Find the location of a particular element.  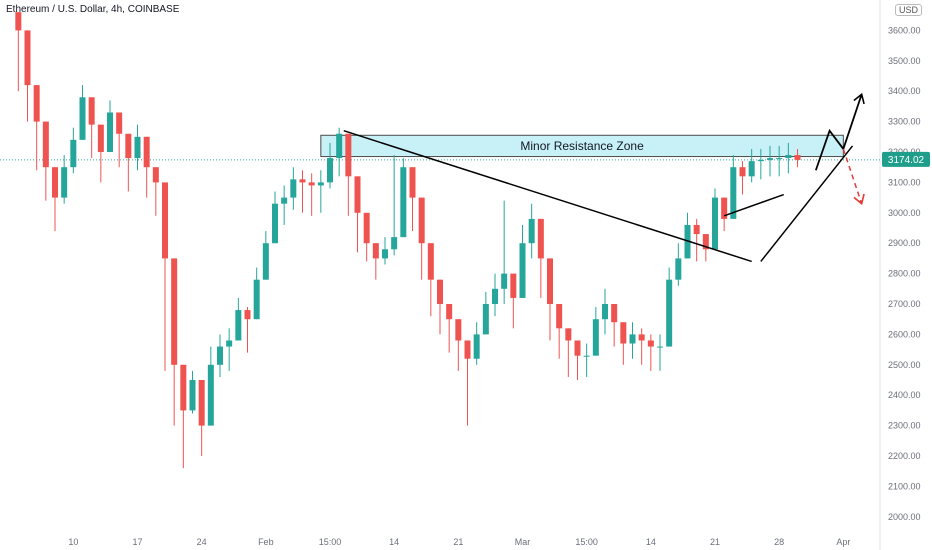

y-tick-label: 2000.00 is located at coordinates (904, 517).